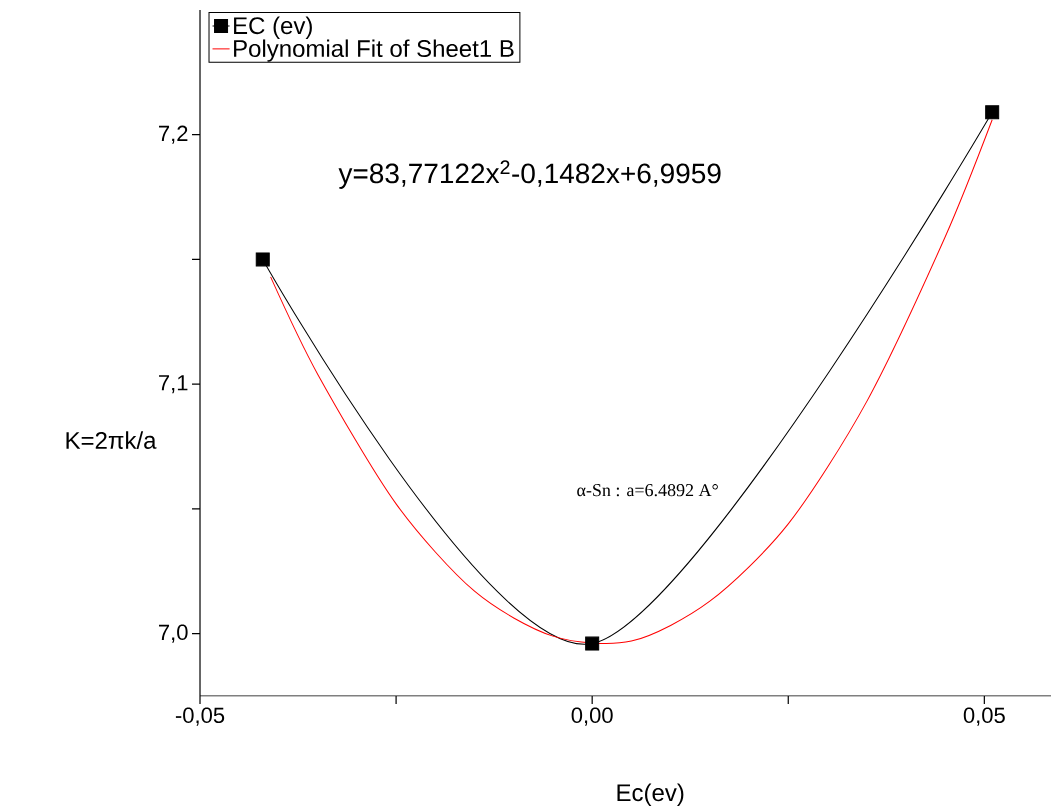  What do you see at coordinates (173, 633) in the screenshot?
I see `y-tick-label: 7,0` at bounding box center [173, 633].